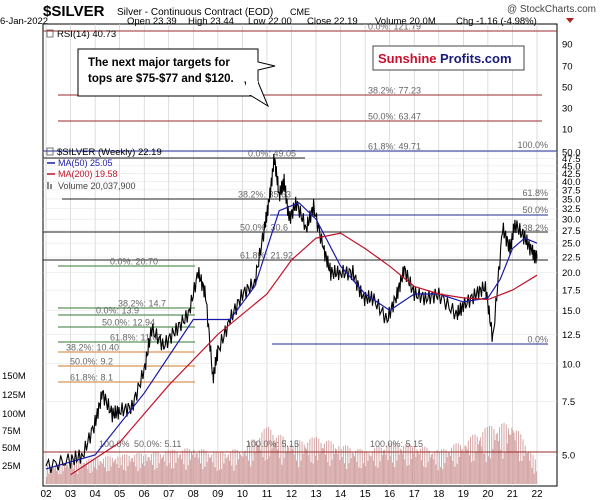 The height and width of the screenshot is (500, 600). I want to click on x-tick-label: 09, so click(218, 494).